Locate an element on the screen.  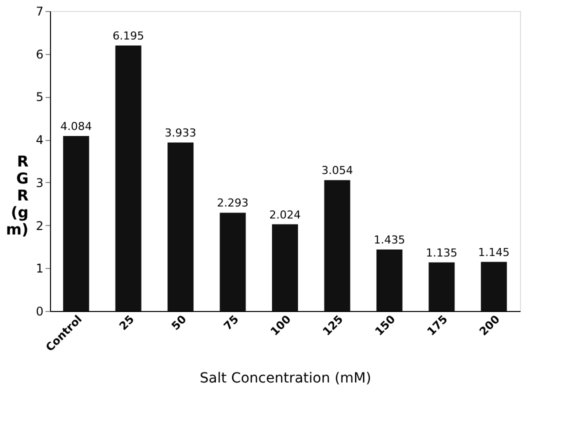
x-tick-label: 25 is located at coordinates (126, 322).